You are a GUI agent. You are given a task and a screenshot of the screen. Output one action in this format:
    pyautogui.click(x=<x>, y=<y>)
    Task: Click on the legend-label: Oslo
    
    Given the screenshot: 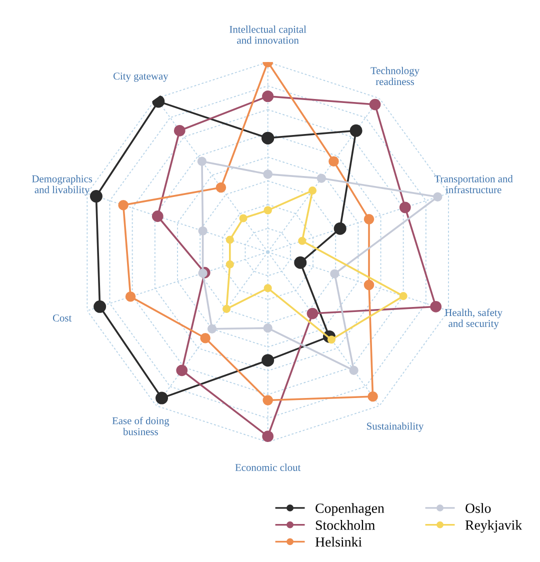 What is the action you would take?
    pyautogui.click(x=478, y=508)
    